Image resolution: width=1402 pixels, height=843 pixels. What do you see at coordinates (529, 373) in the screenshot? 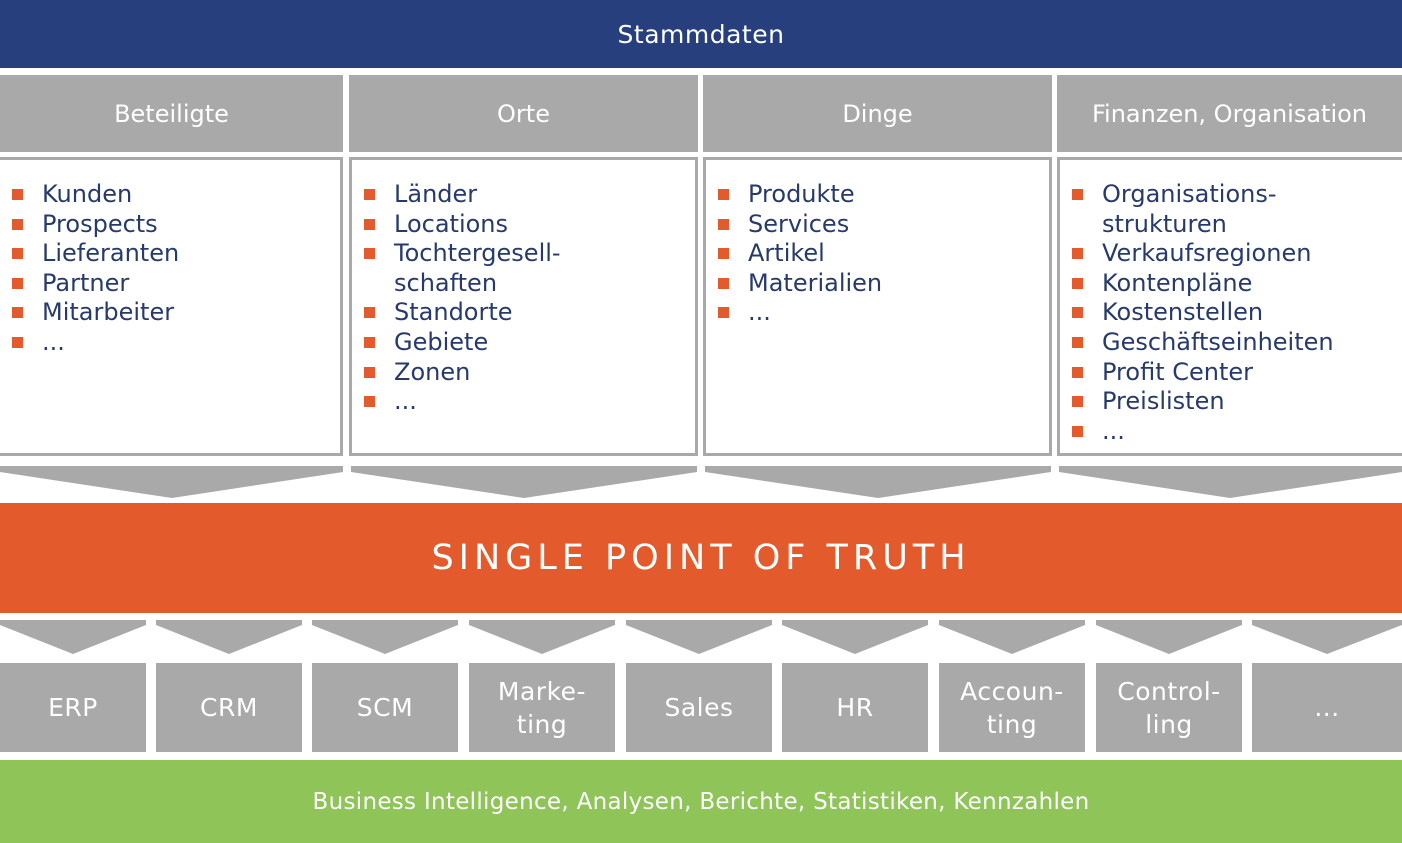
I see `list-item: Zonen` at bounding box center [529, 373].